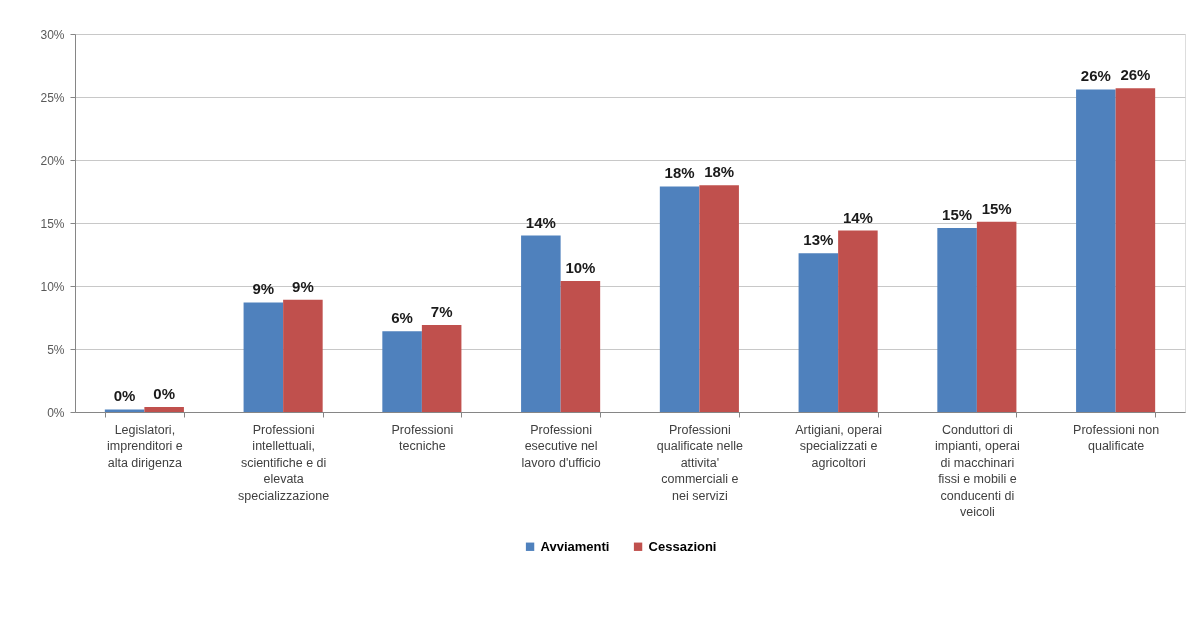 The height and width of the screenshot is (624, 1203). Describe the element at coordinates (1116, 437) in the screenshot. I see `x-tick-label: Professioni non qualificate` at that location.